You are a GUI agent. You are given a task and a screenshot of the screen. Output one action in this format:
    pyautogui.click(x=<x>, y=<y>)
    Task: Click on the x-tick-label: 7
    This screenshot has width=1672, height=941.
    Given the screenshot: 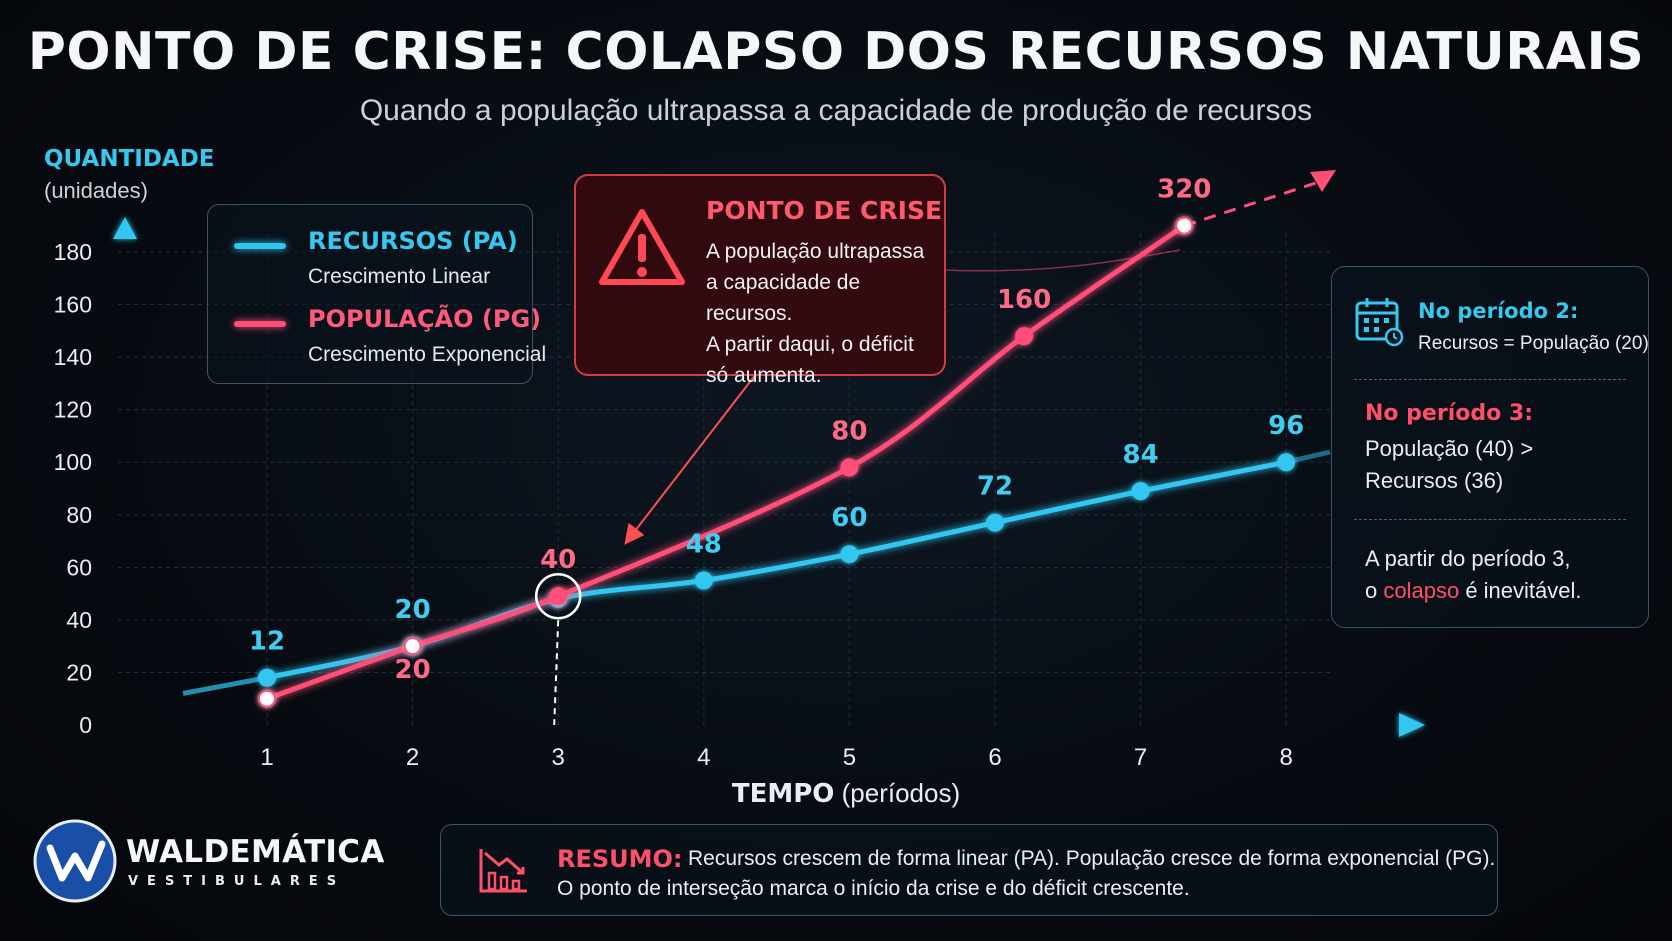 What is the action you would take?
    pyautogui.click(x=1140, y=757)
    